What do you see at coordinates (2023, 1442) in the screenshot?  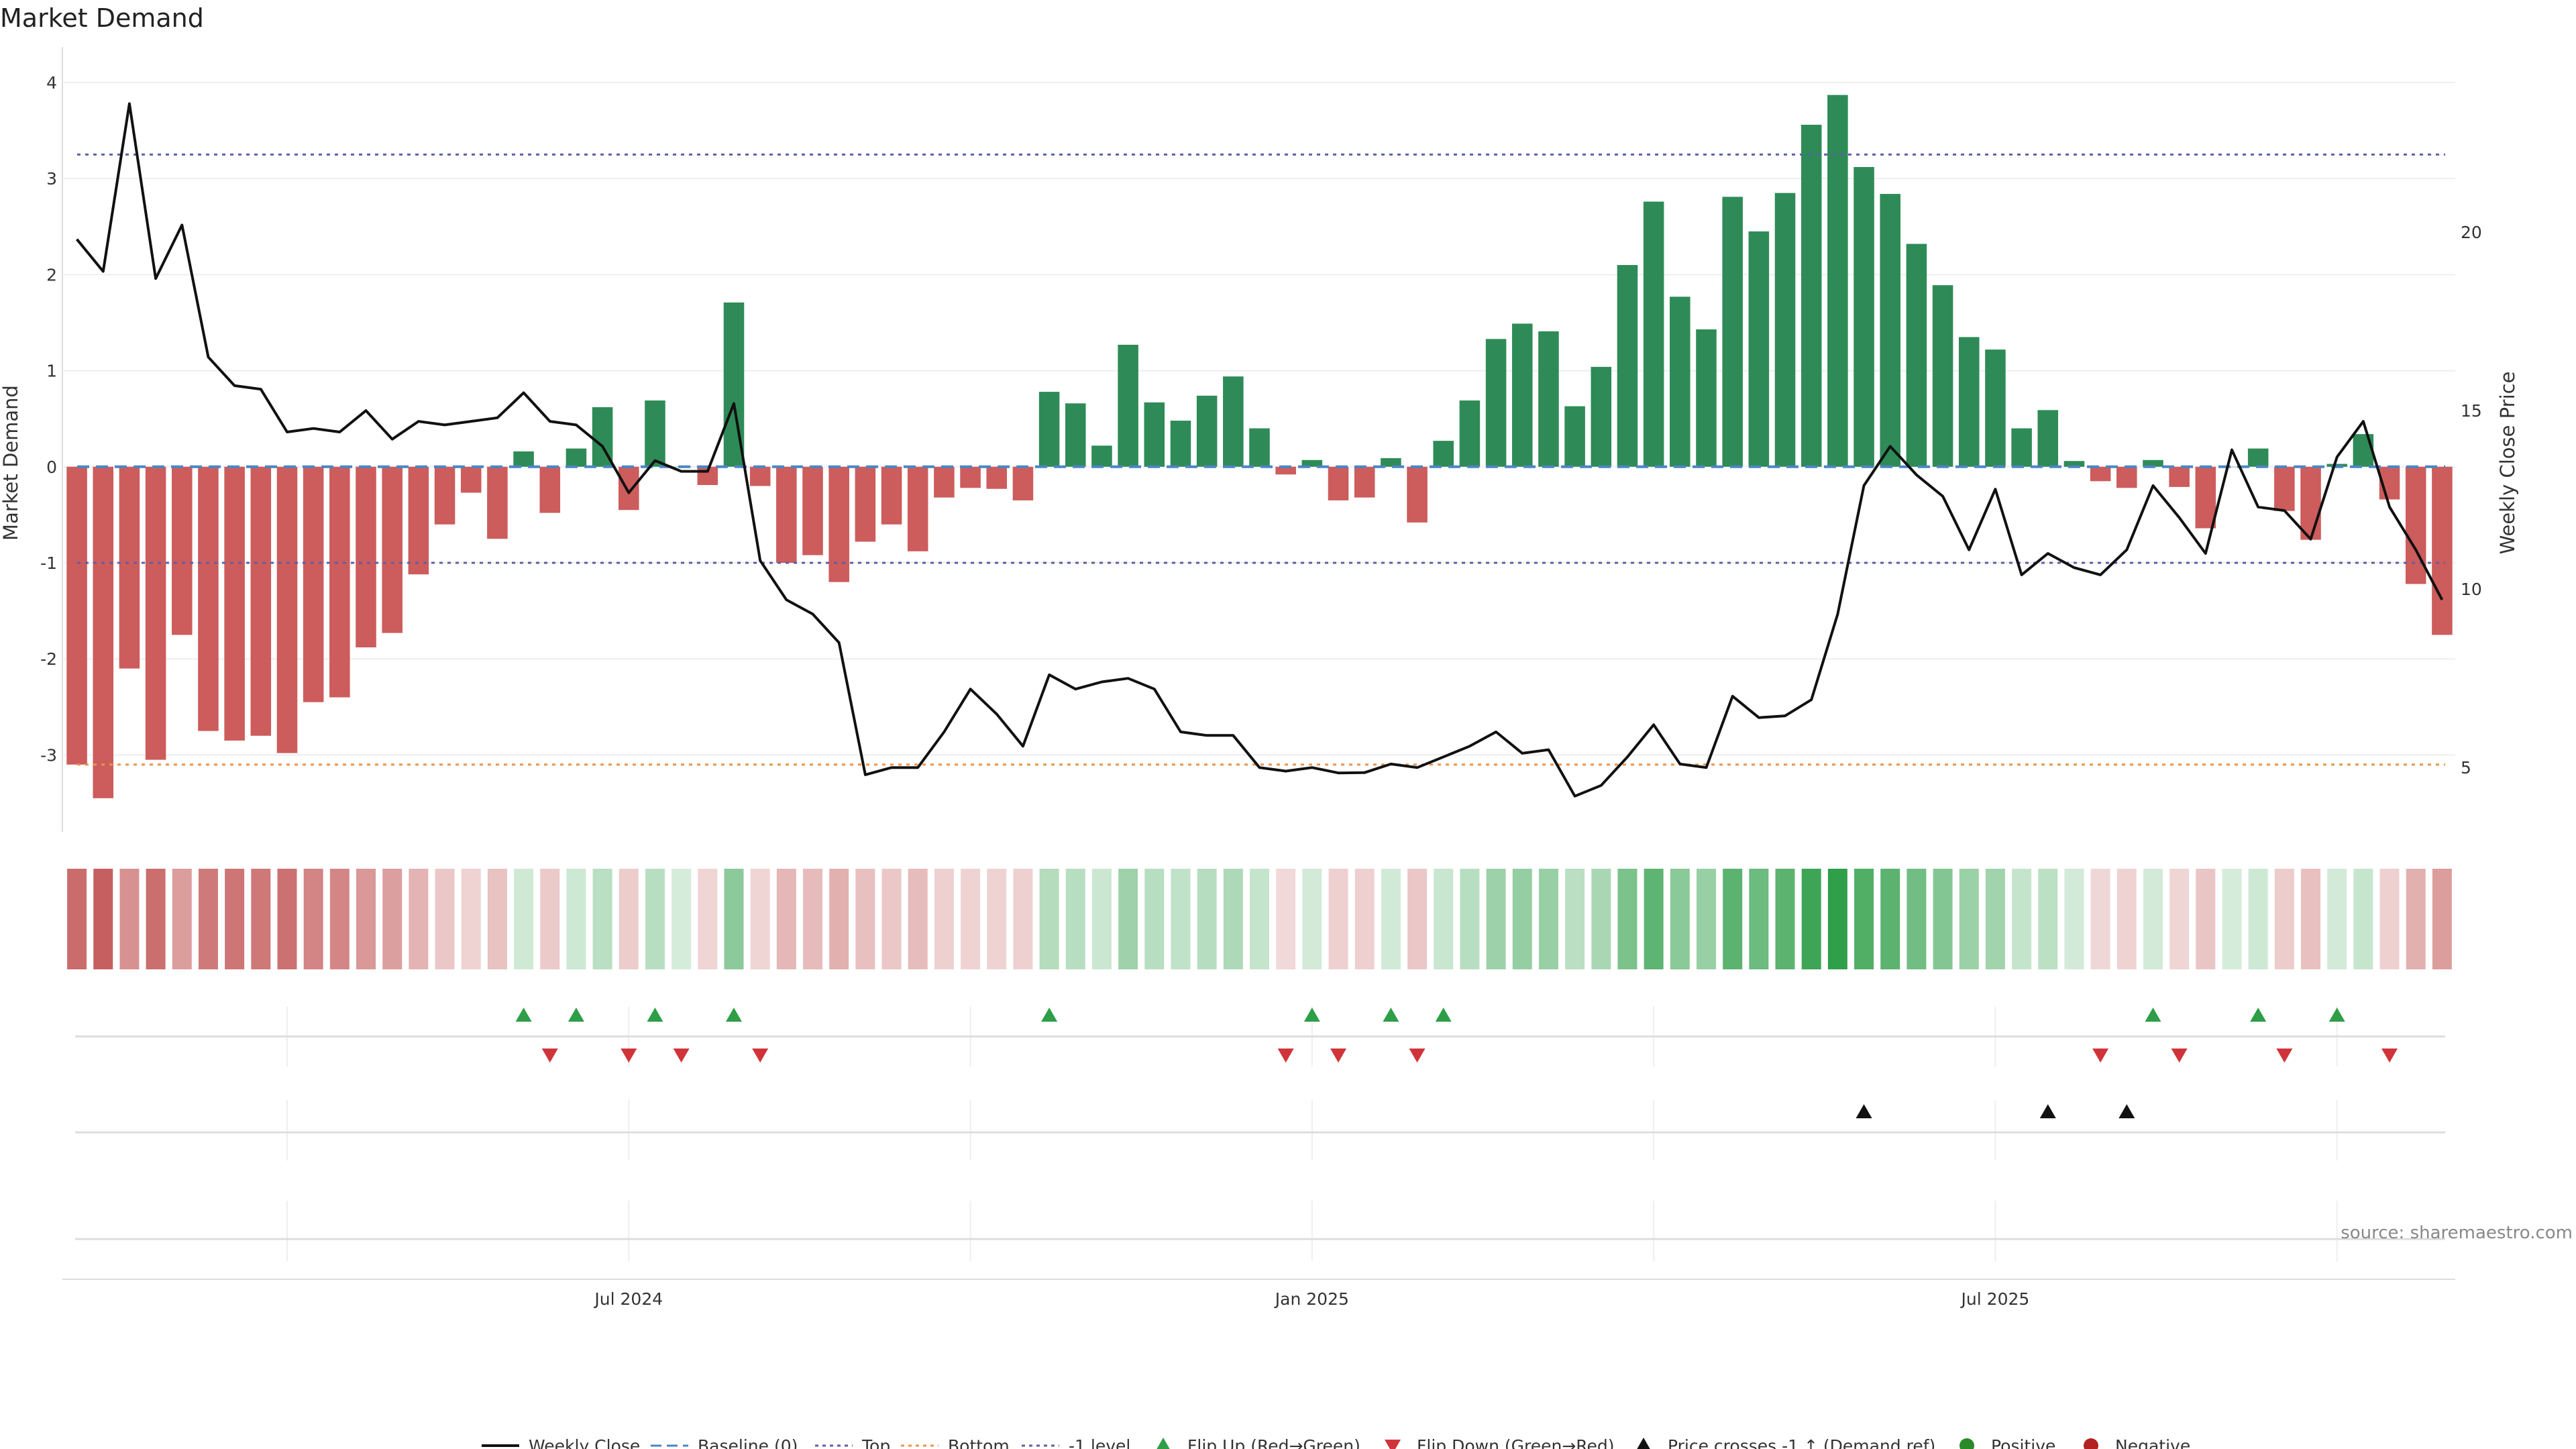 I see `legend-label: Positive` at bounding box center [2023, 1442].